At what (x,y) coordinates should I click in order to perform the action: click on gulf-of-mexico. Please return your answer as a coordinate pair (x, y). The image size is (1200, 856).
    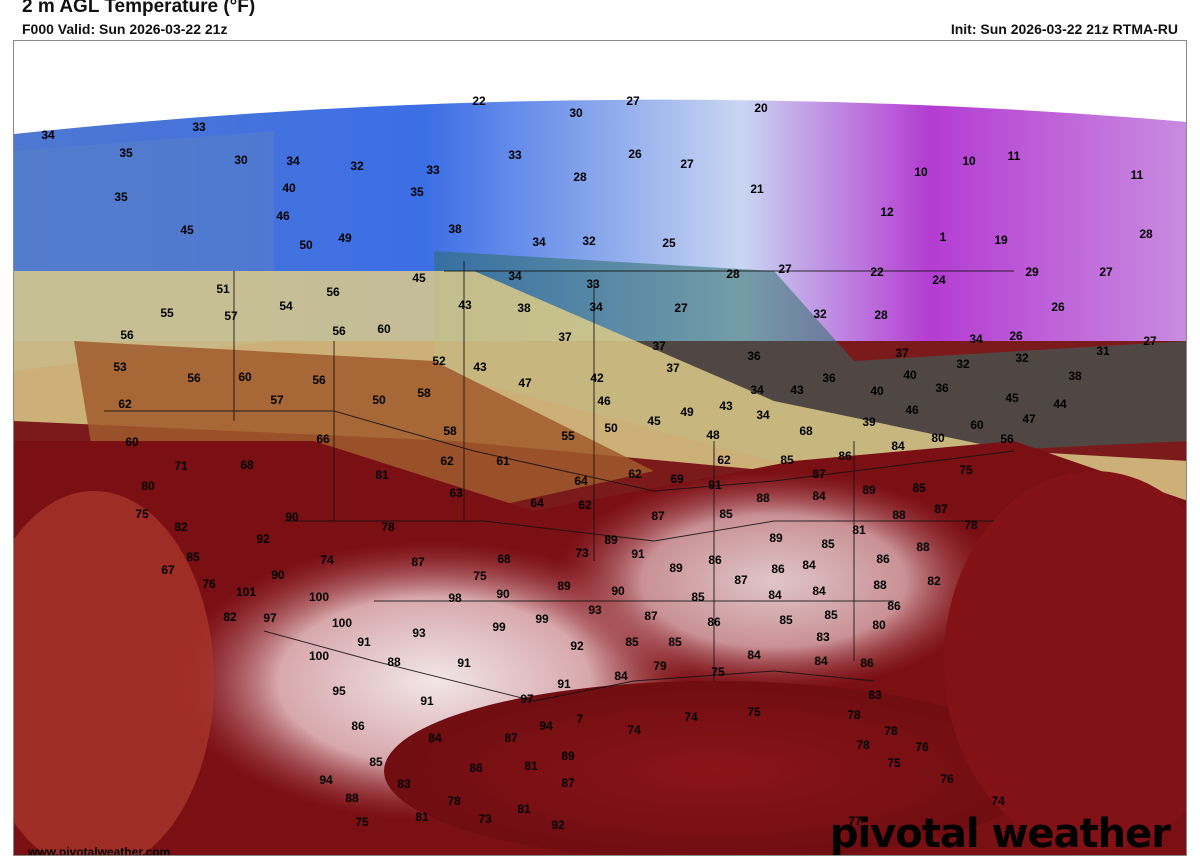
    Looking at the image, I should click on (714, 768).